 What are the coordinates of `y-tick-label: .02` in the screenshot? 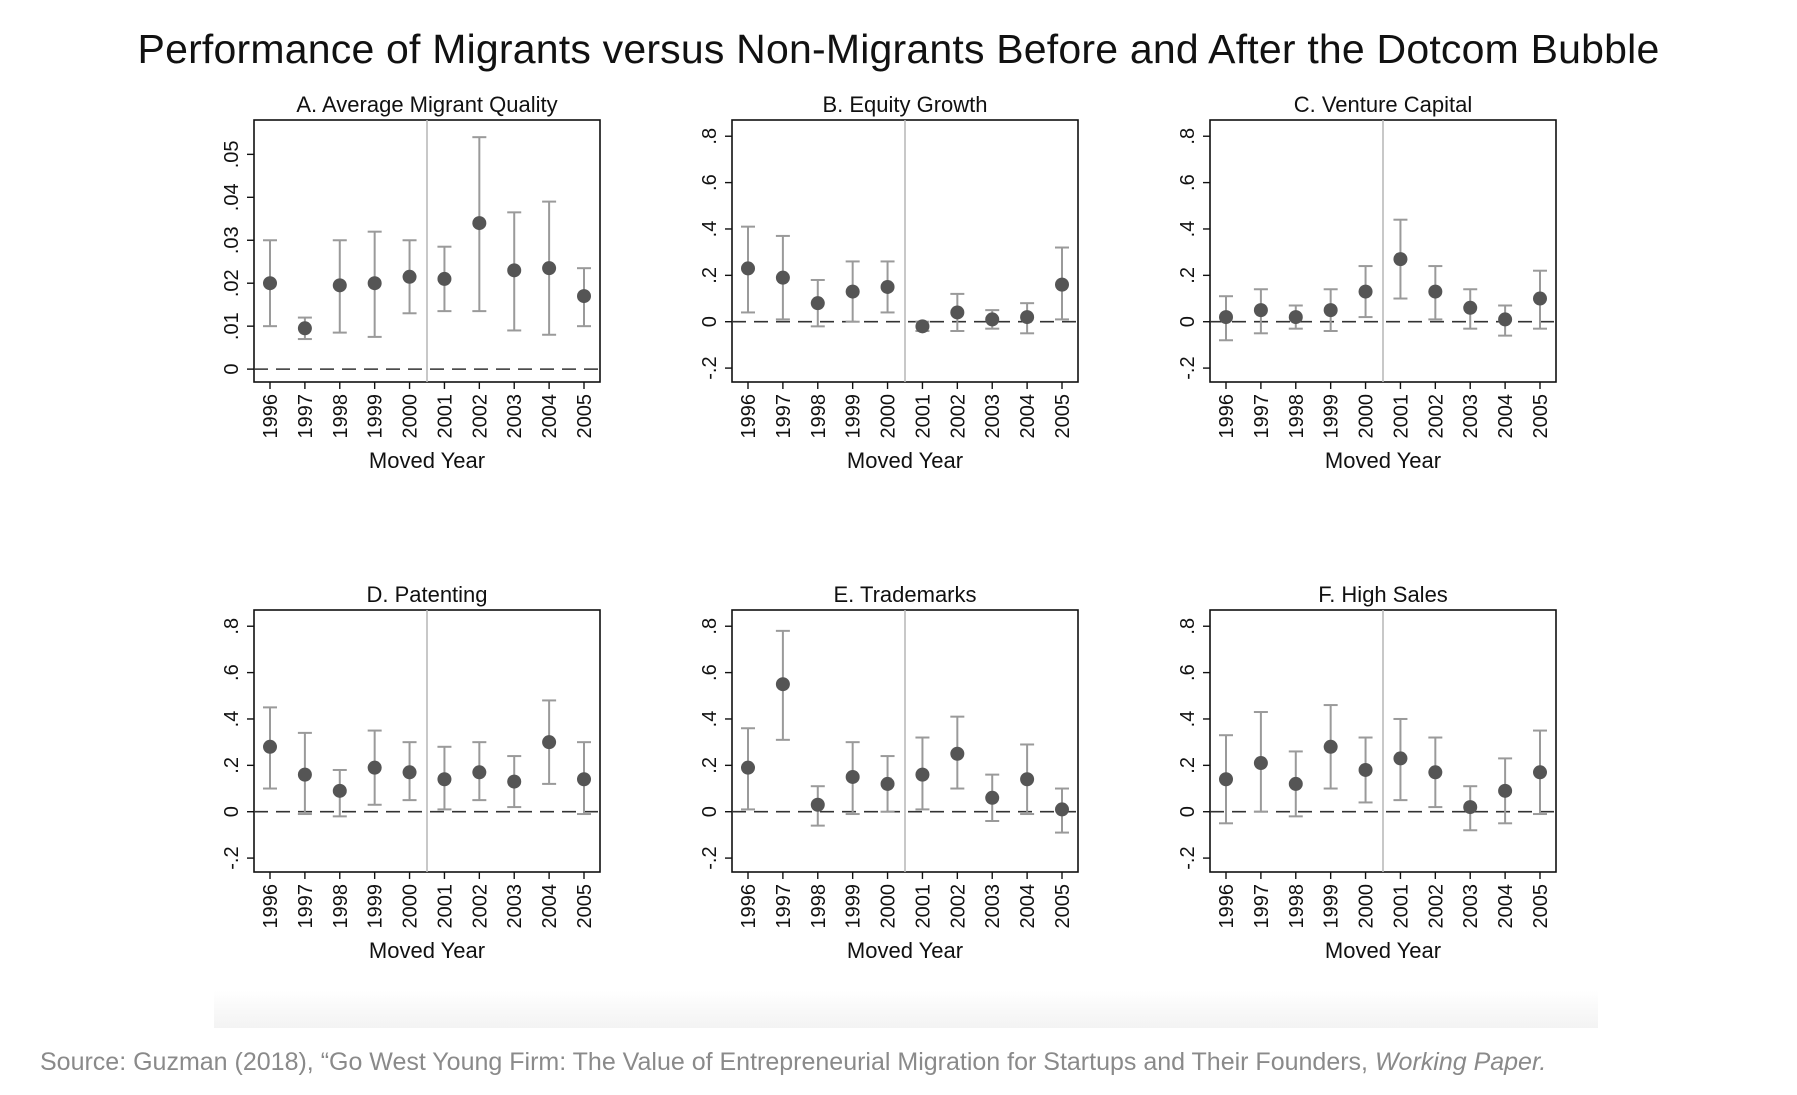 It's located at (232, 283).